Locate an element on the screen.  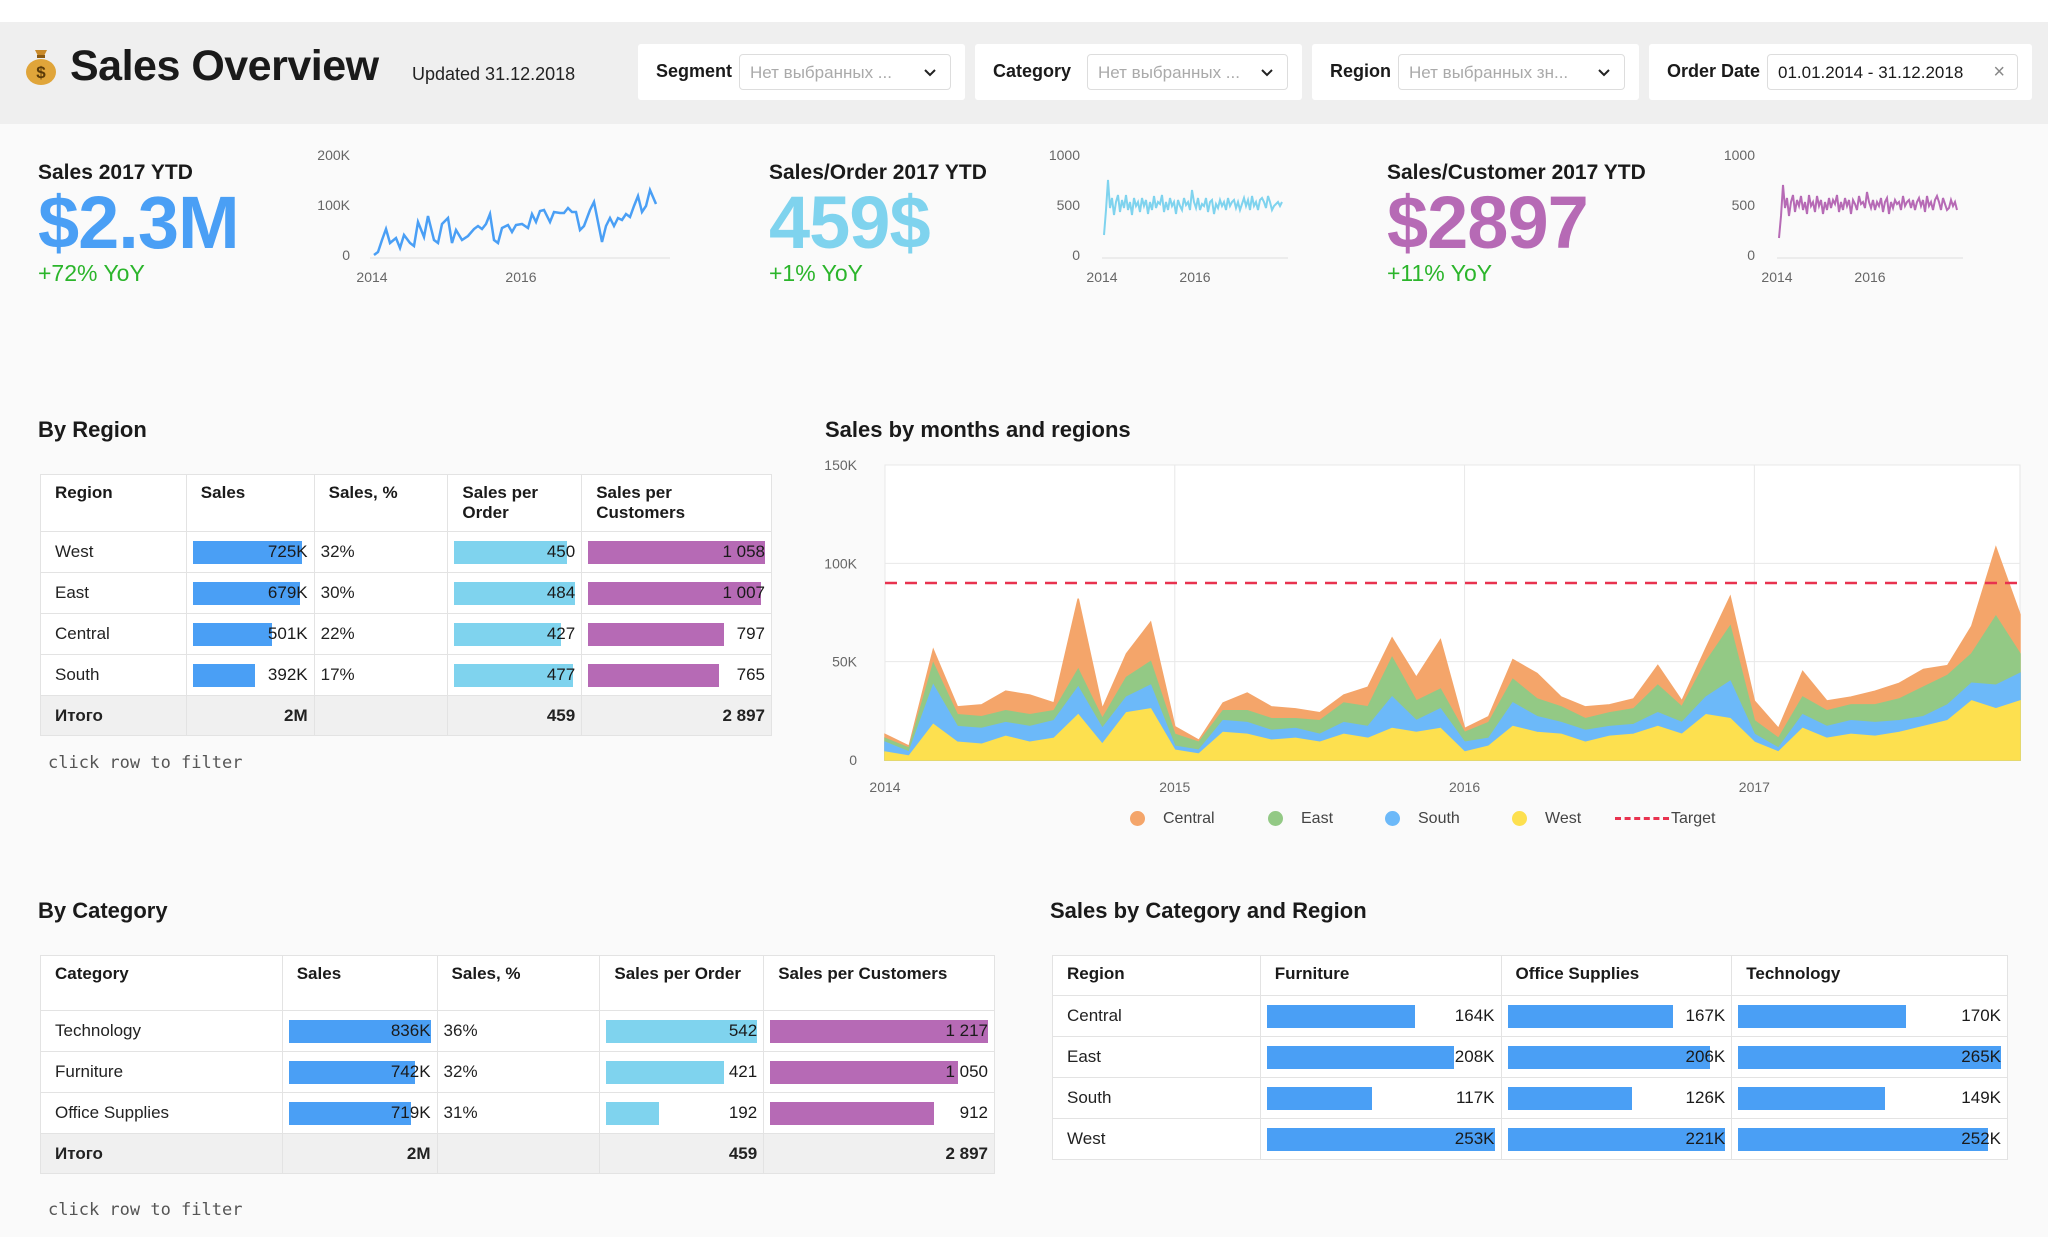
table-row: Central 501K 22% 427 797 is located at coordinates (406, 634).